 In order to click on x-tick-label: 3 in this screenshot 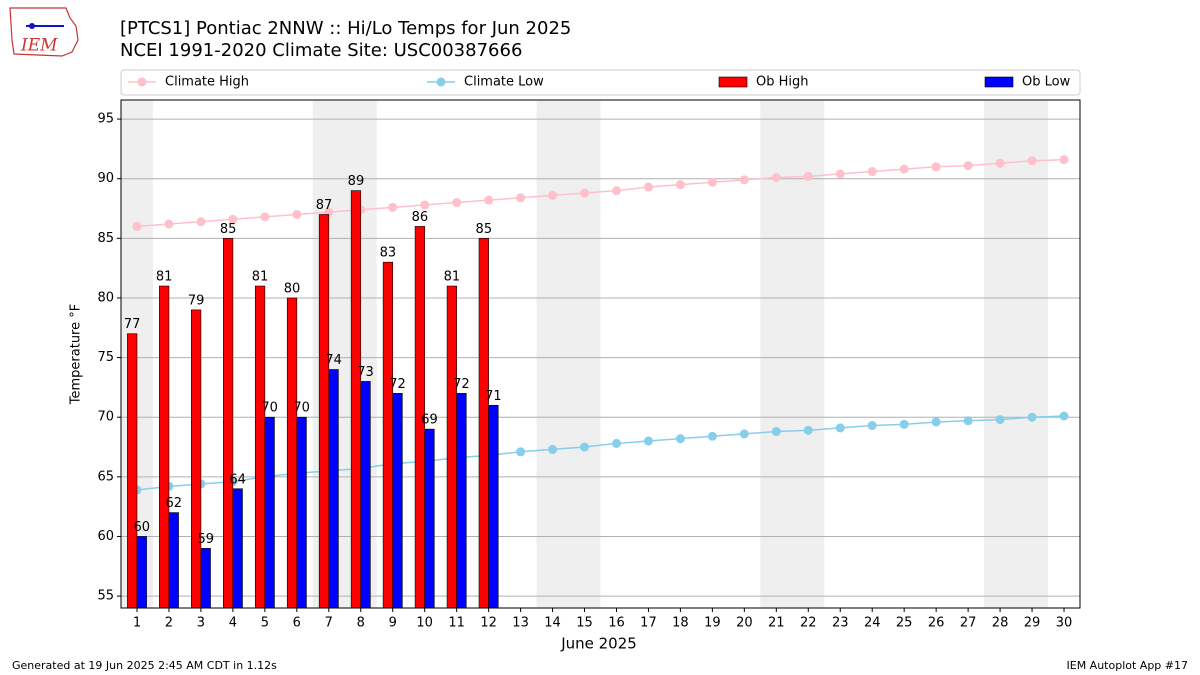, I will do `click(201, 623)`.